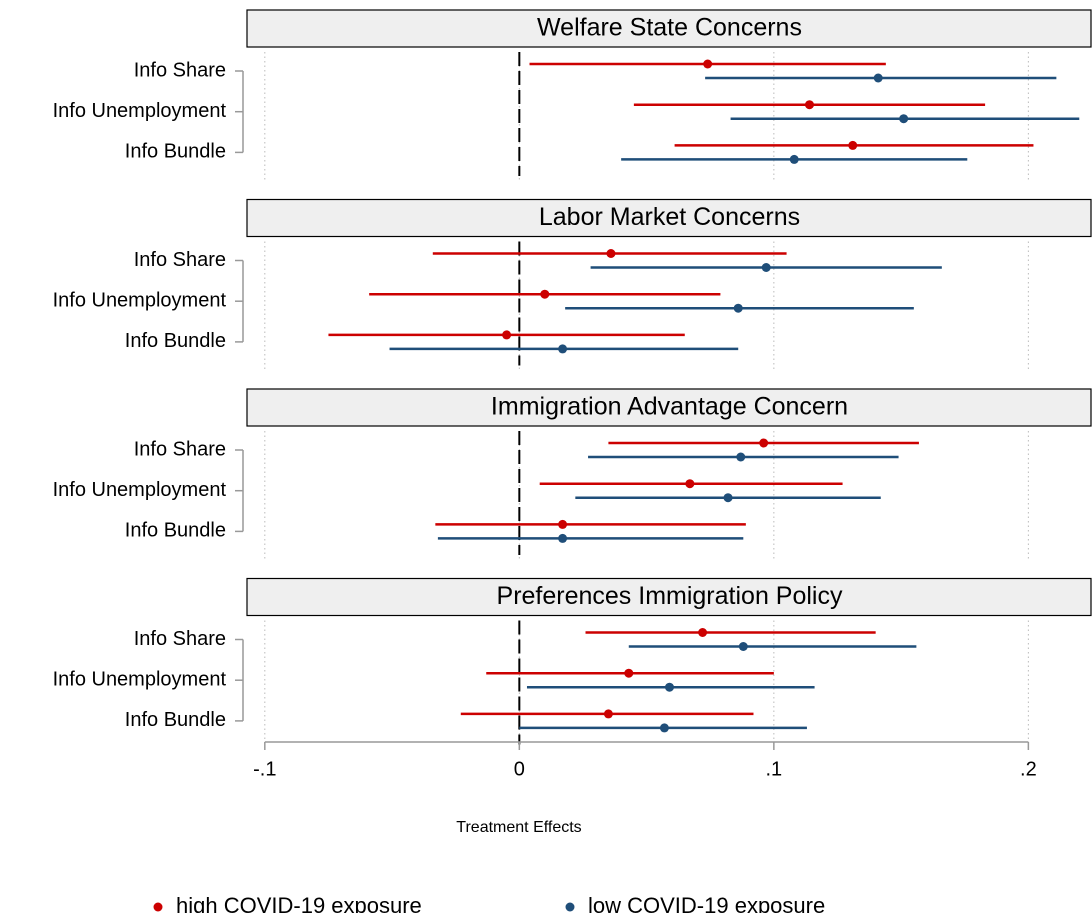 The width and height of the screenshot is (1092, 913). Describe the element at coordinates (299, 903) in the screenshot. I see `legend-label: high COVID-19 exposure` at that location.